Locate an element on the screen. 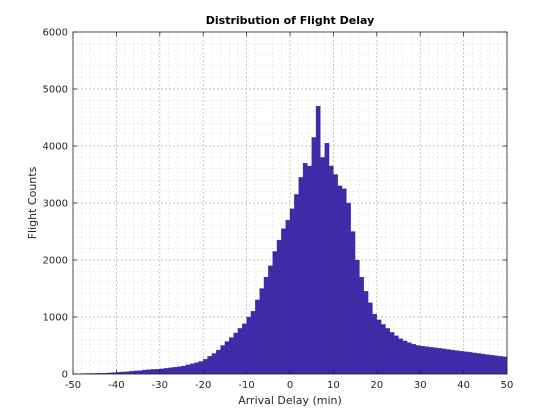  y-tick-label: 1000 is located at coordinates (55, 318).